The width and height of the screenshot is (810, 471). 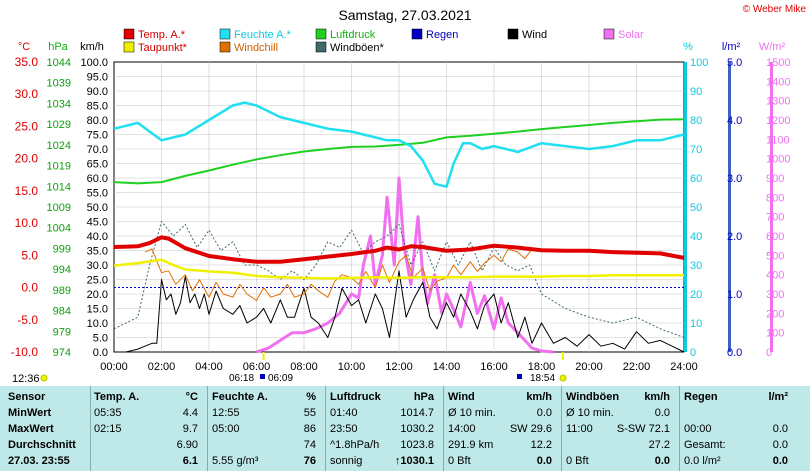 I want to click on cell-2-rain-b: 0.0, so click(x=780, y=445).